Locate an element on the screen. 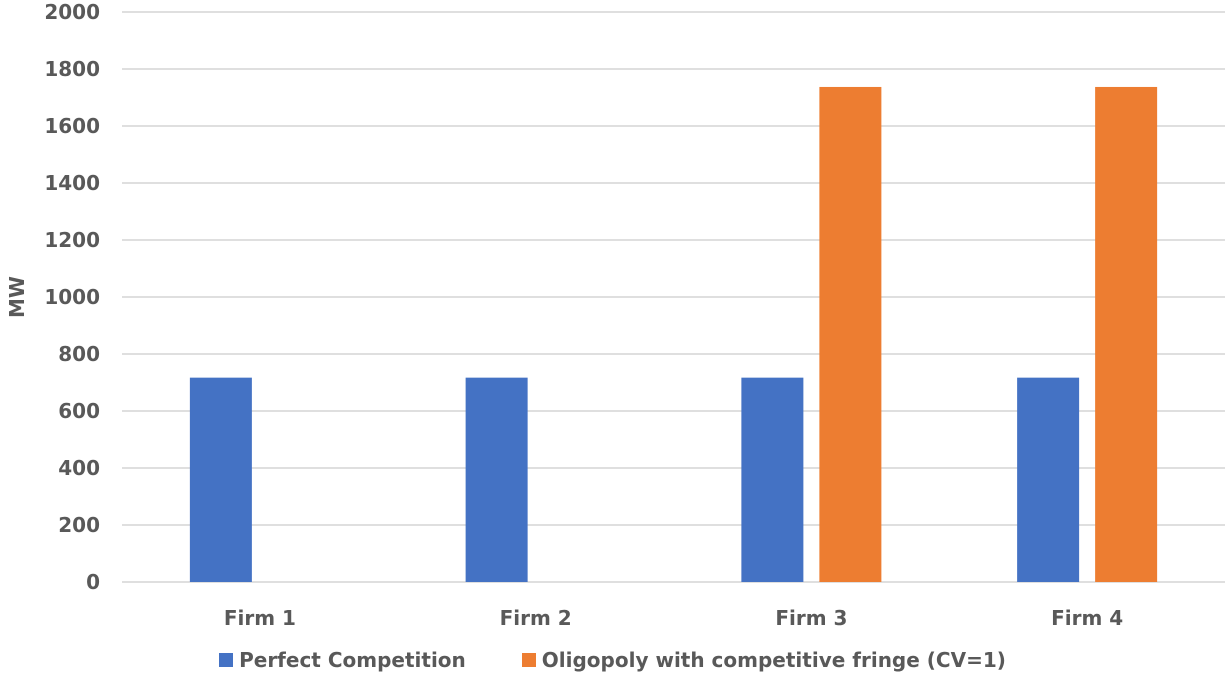 This screenshot has height=688, width=1225. y-tick-label: 1600 is located at coordinates (72, 126).